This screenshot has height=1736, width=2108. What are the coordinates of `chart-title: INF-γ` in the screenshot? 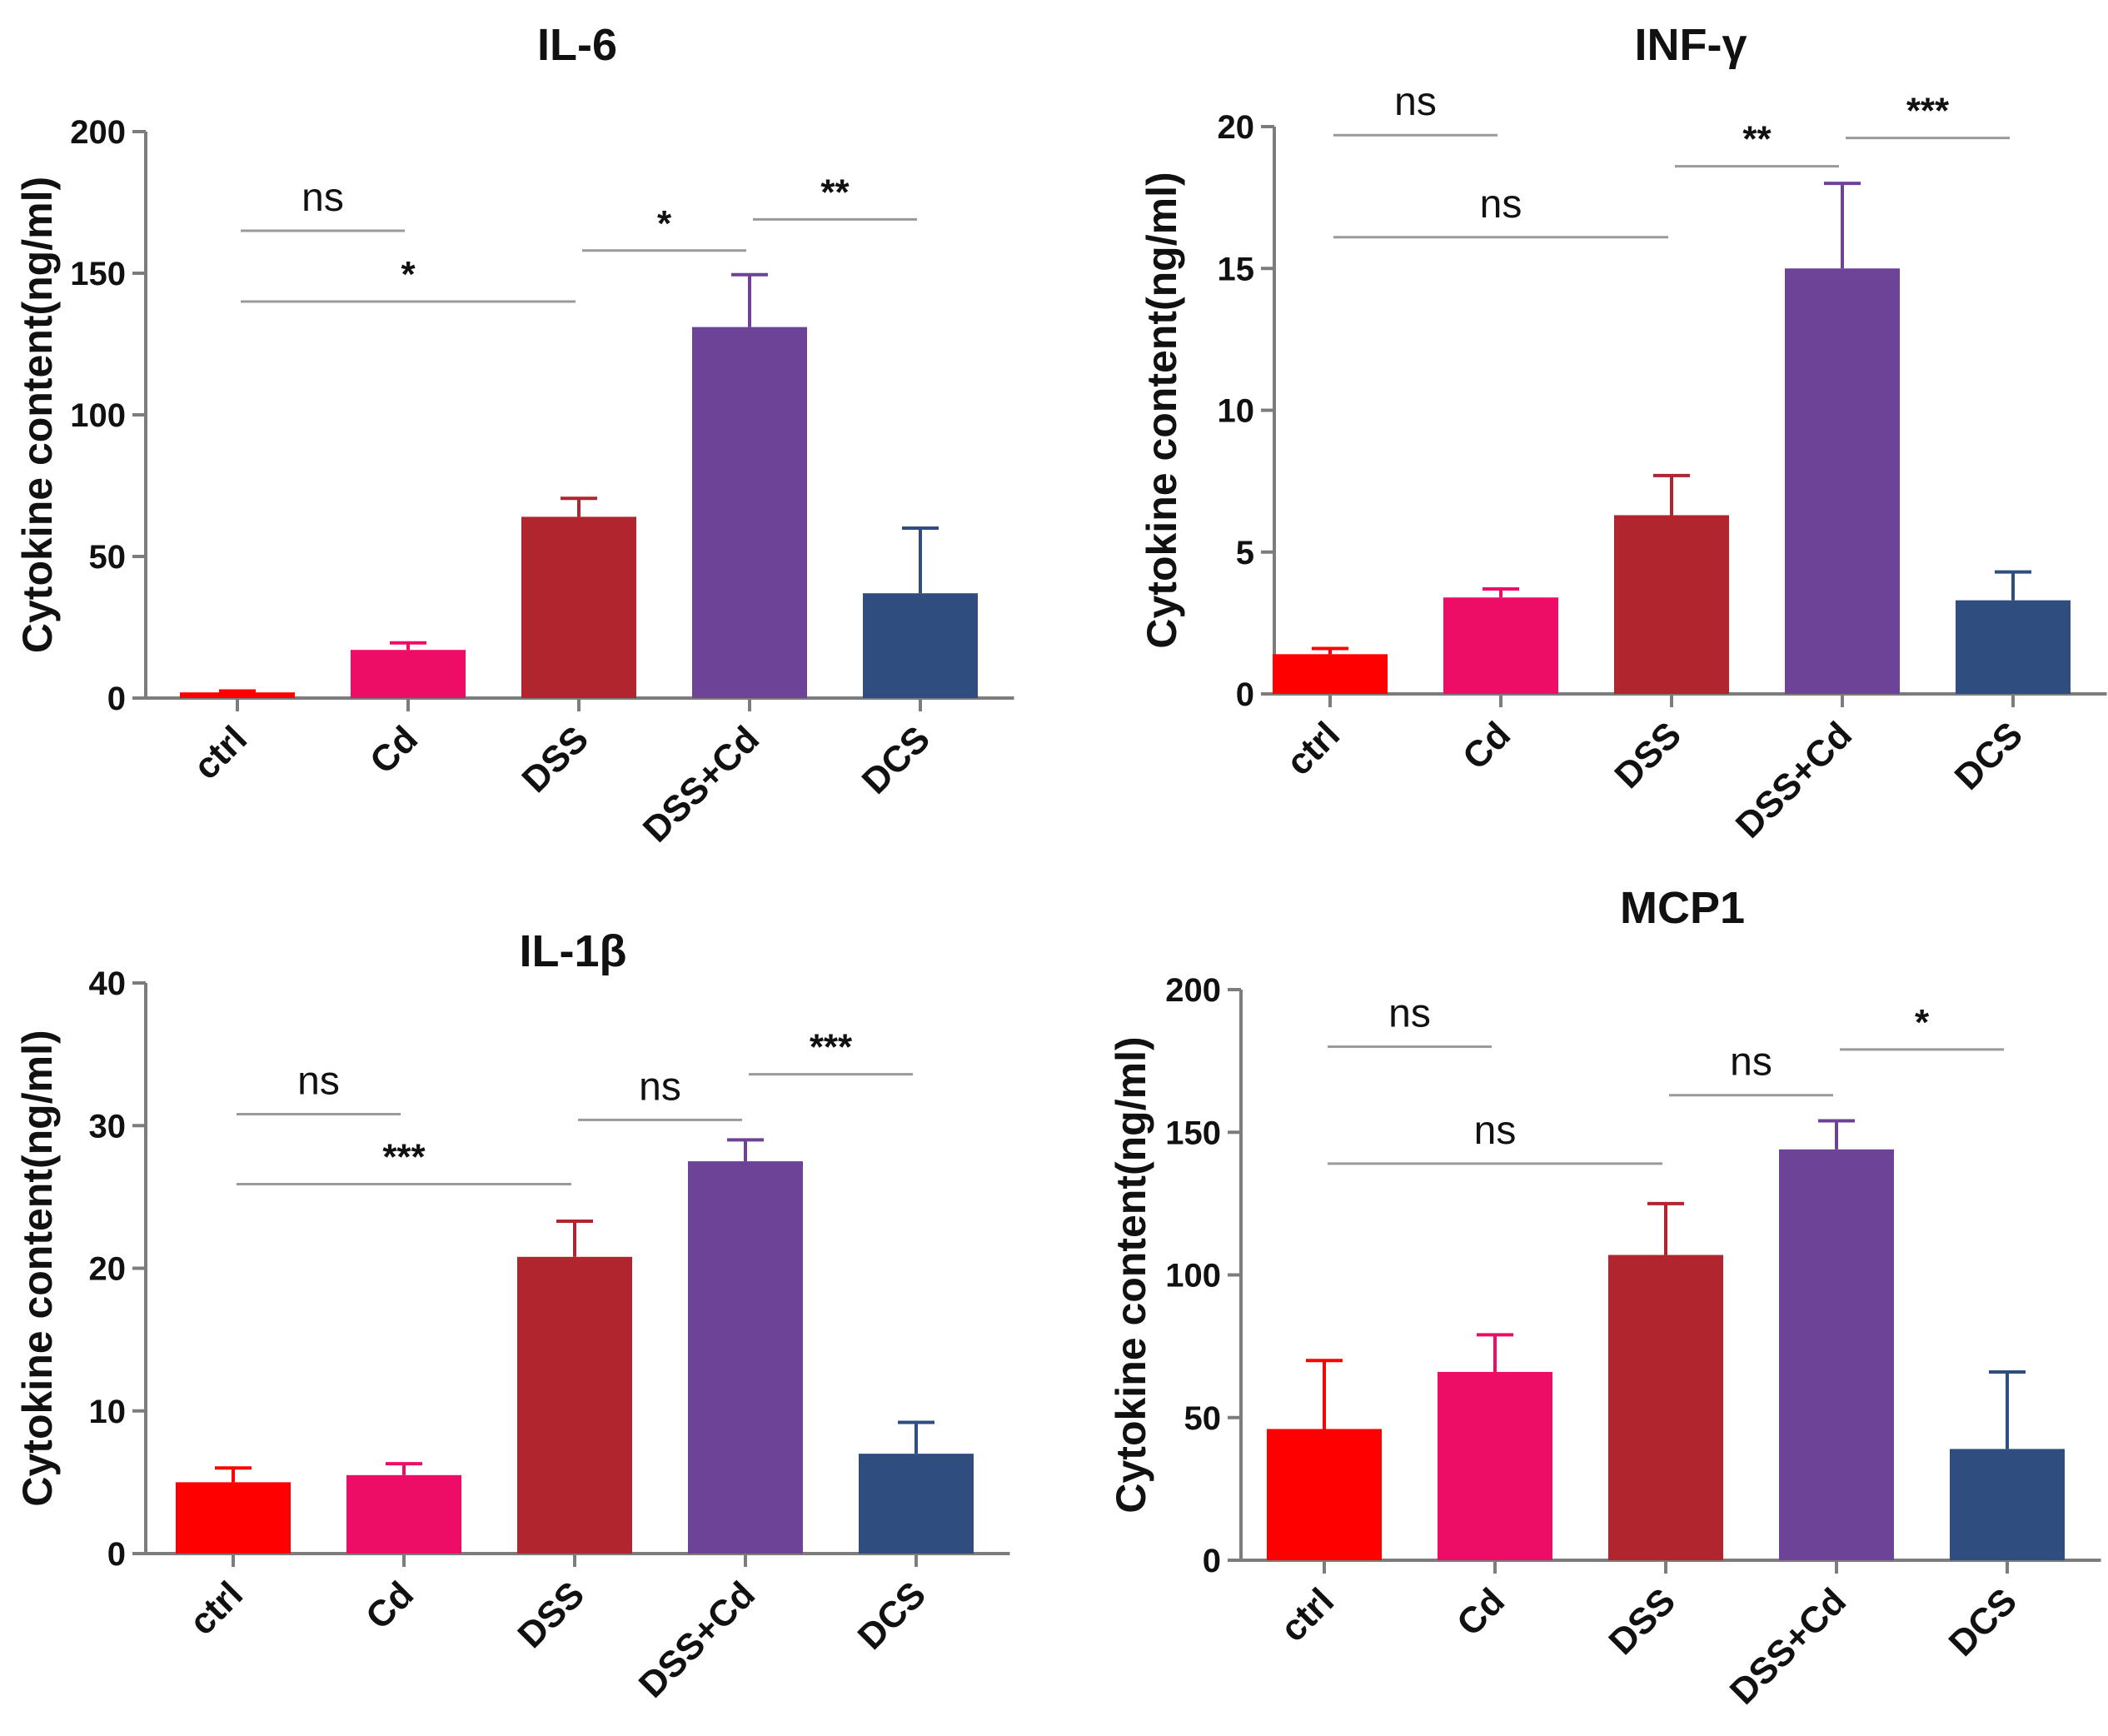 It's located at (1691, 45).